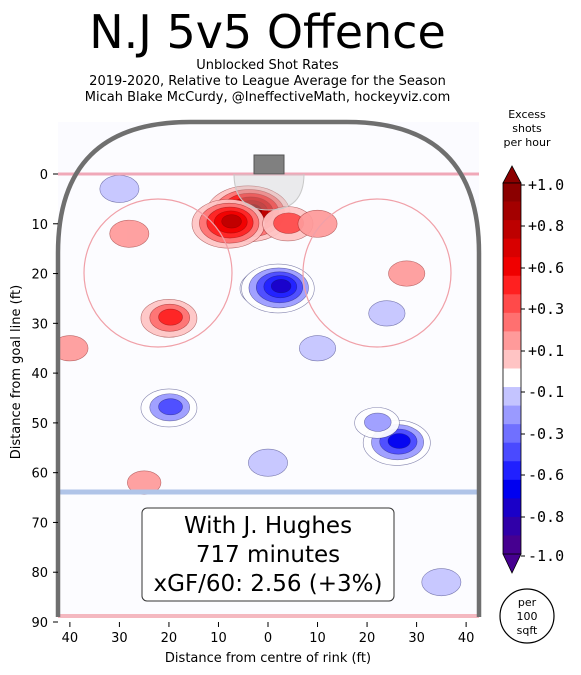 The image size is (581, 675). I want to click on colorbar-tick-label: -0.3, so click(546, 434).